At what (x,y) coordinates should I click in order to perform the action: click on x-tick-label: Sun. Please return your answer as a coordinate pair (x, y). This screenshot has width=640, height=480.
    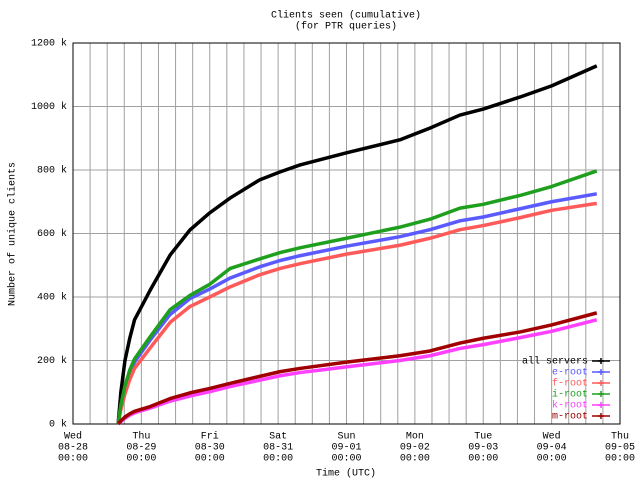
    Looking at the image, I should click on (346, 437).